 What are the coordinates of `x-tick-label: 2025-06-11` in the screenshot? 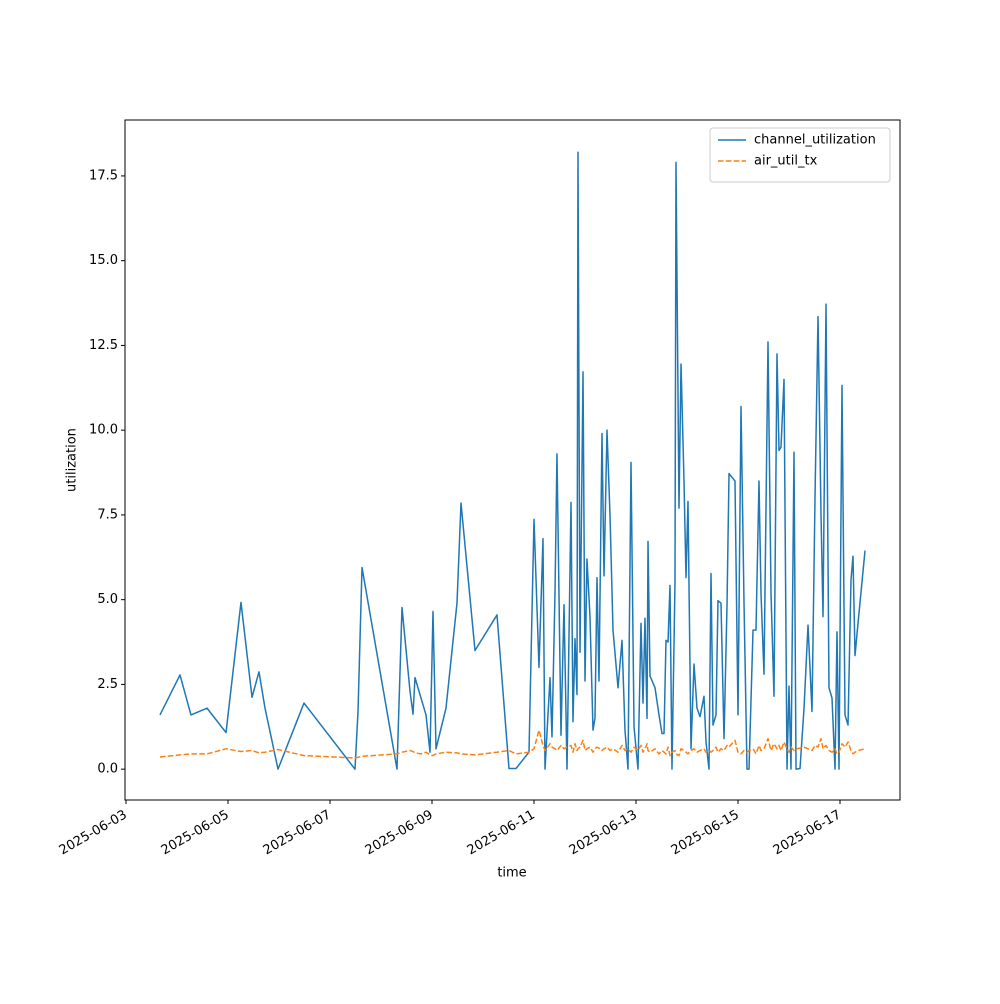 It's located at (501, 833).